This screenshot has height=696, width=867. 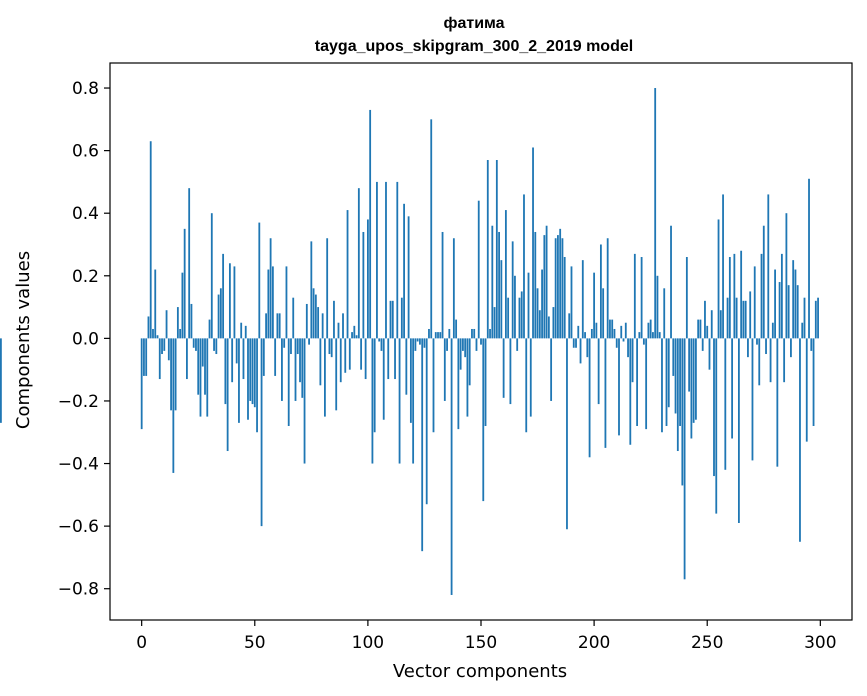 I want to click on chart-subtitle: tayga_upos_skipgram_300_2_2019 model, so click(x=474, y=46).